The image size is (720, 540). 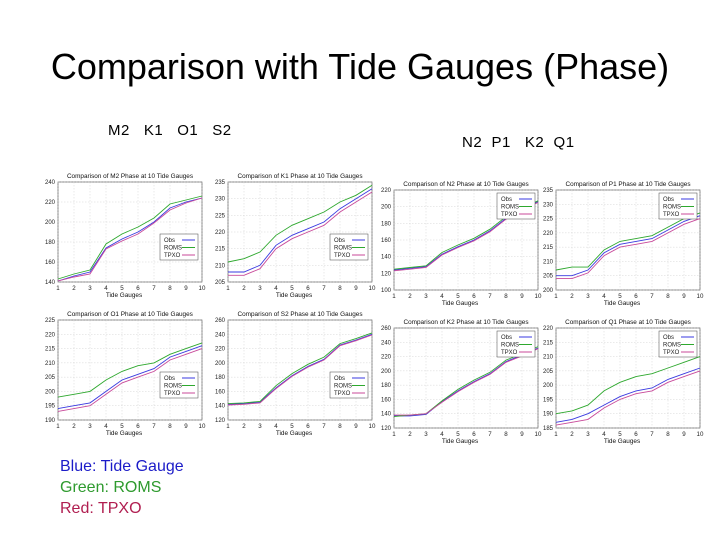 I want to click on slide-title: Comparison with Tide Gauges (Phase), so click(x=360, y=66).